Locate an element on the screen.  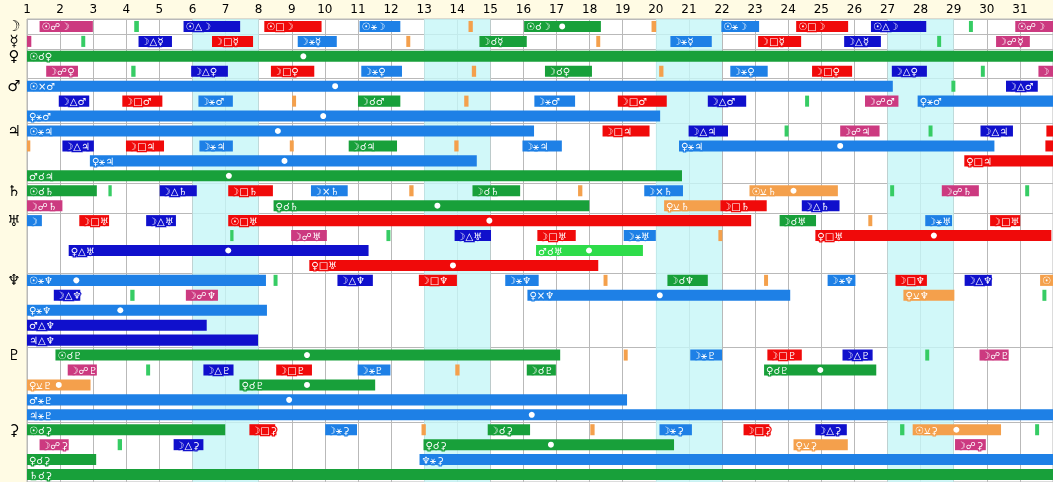
x-tick-label: 13 is located at coordinates (424, 9).